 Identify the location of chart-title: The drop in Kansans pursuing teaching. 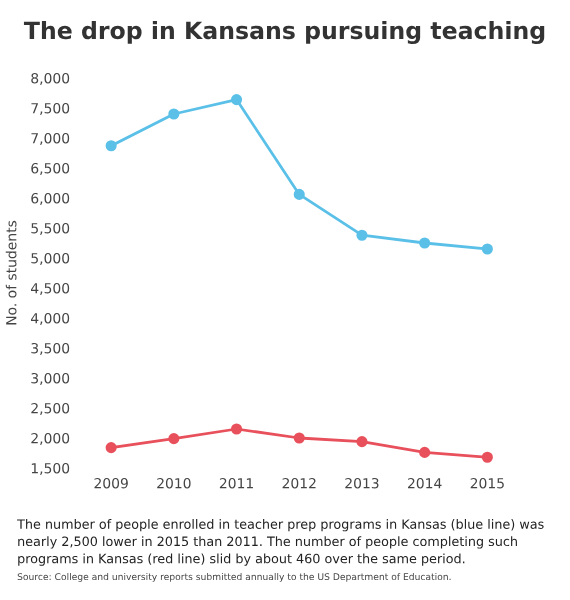
(284, 33).